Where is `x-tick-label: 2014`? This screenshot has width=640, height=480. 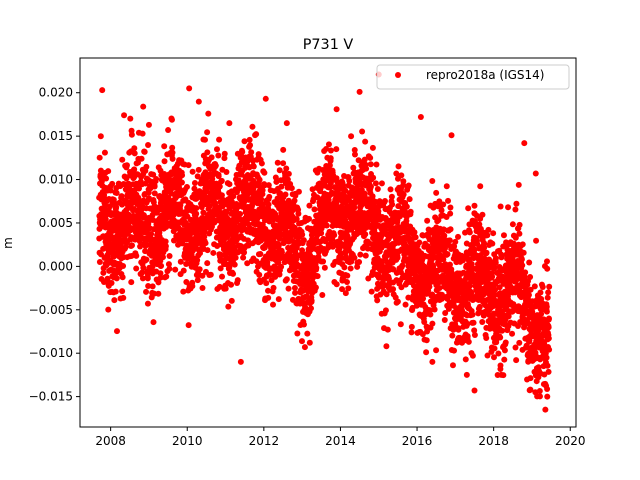
x-tick-label: 2014 is located at coordinates (340, 441).